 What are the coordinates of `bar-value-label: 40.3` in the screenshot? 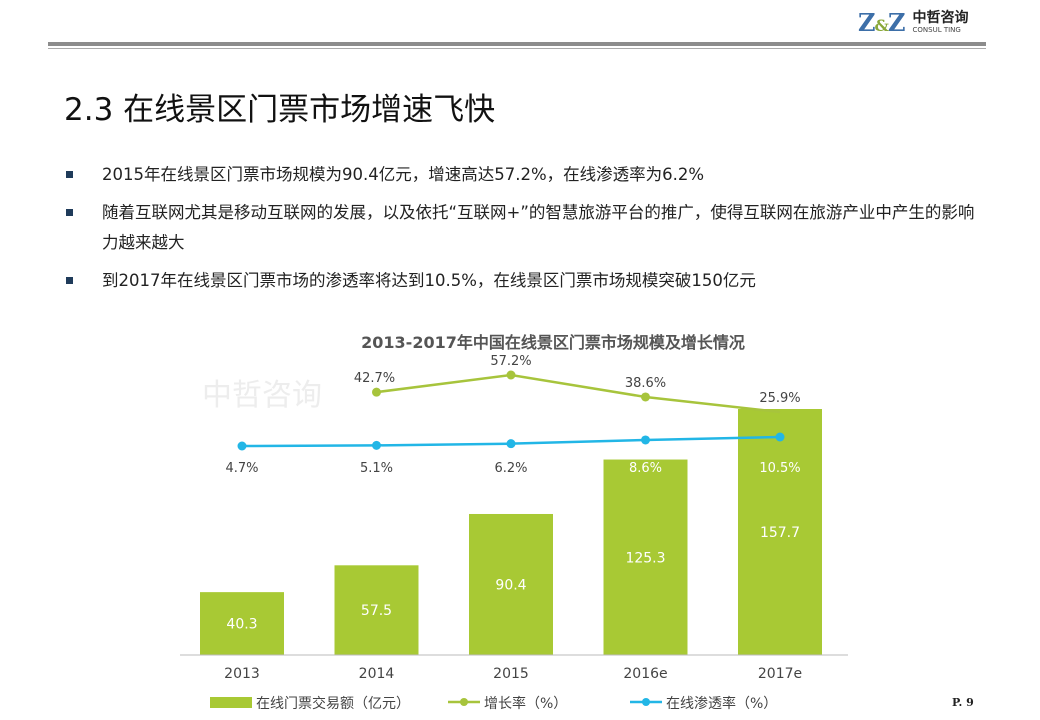 It's located at (241, 625).